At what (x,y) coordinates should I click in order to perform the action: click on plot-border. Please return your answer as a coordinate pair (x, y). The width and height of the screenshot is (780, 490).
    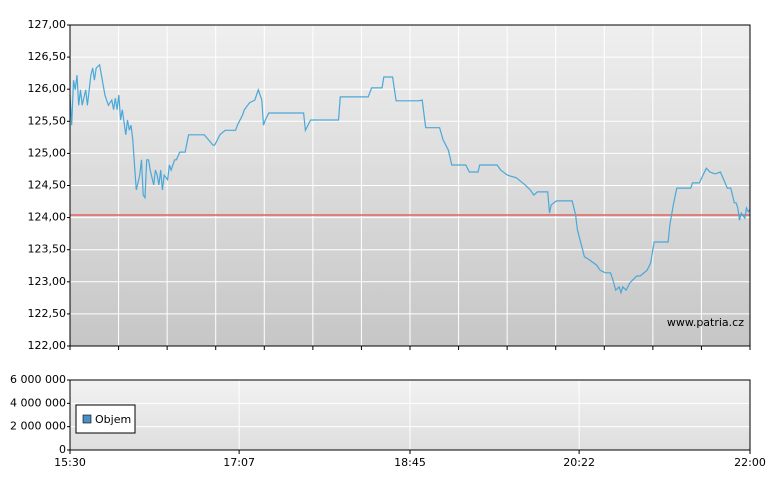
    Looking at the image, I should click on (410, 415).